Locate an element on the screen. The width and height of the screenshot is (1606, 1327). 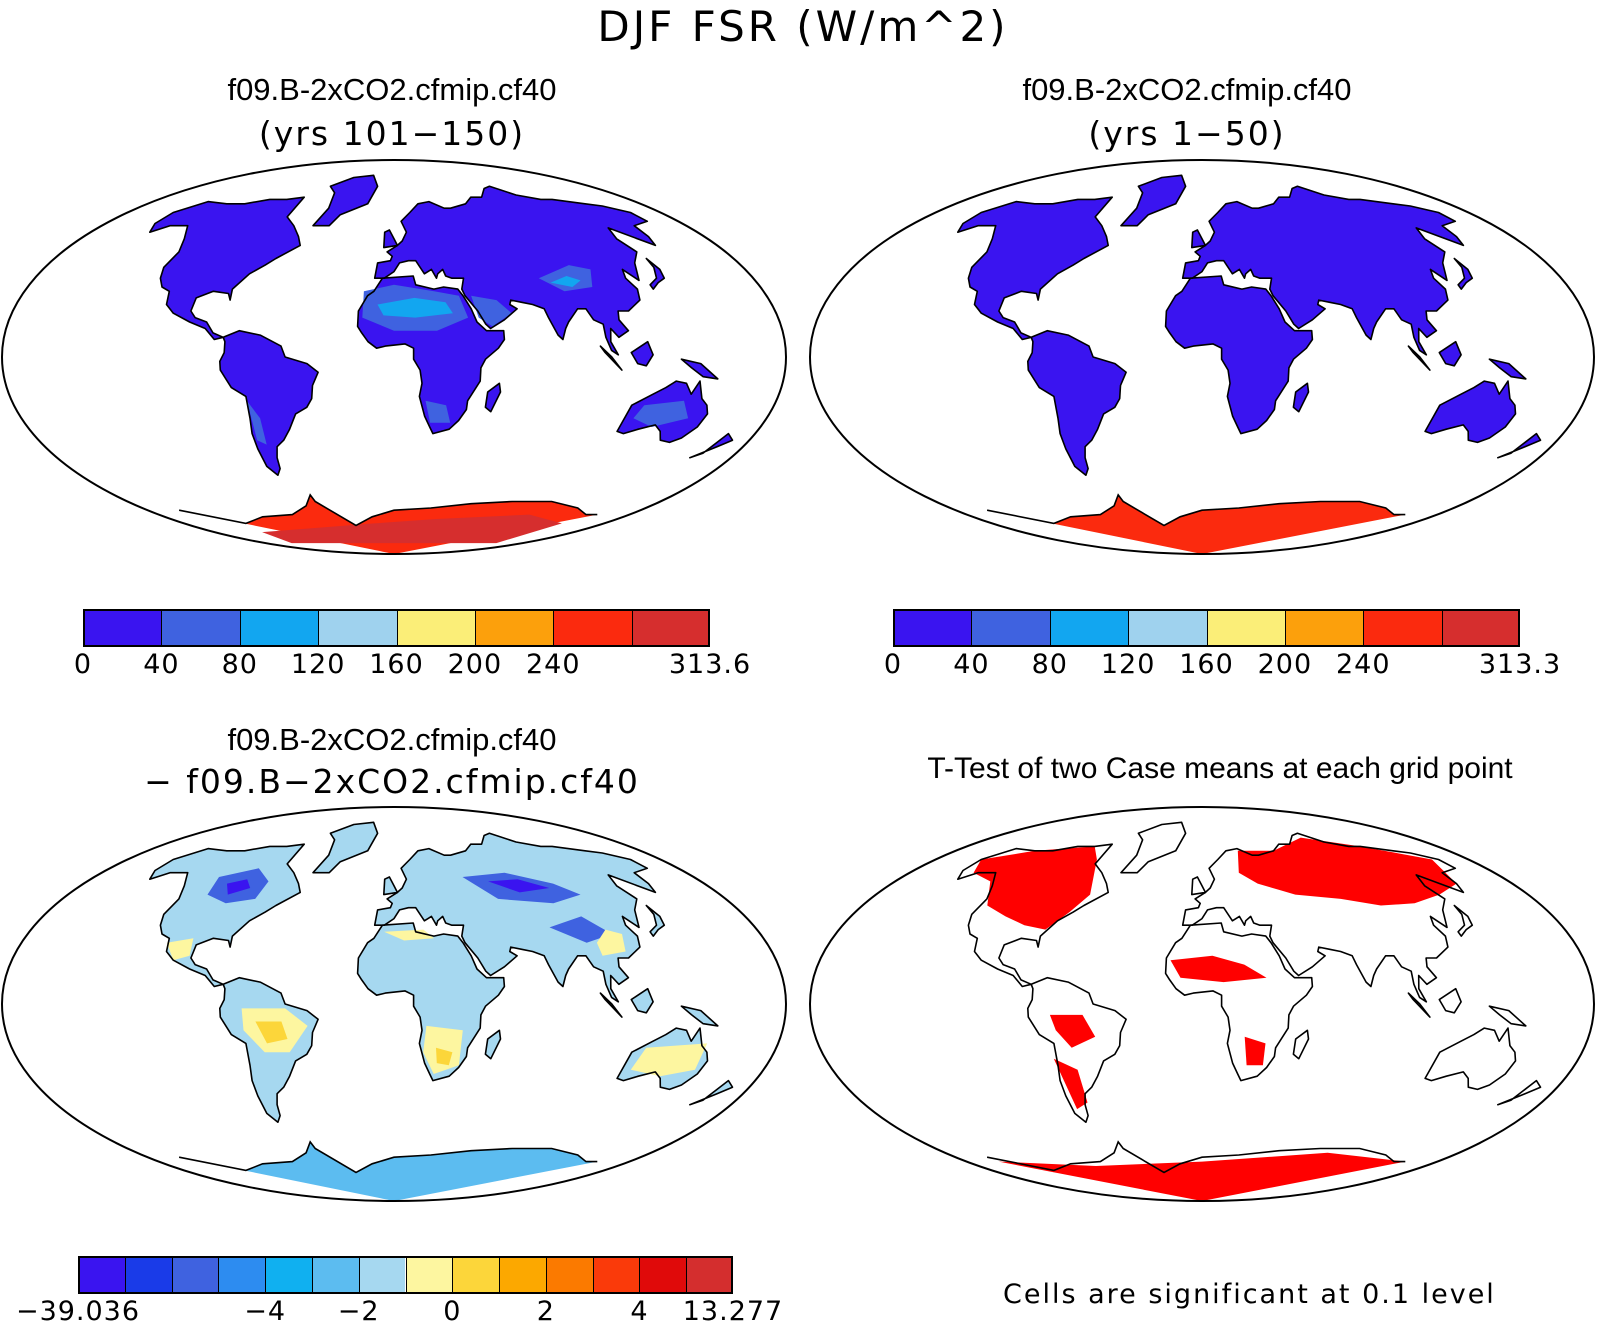
colorbar-tick-label: 240 is located at coordinates (553, 664).